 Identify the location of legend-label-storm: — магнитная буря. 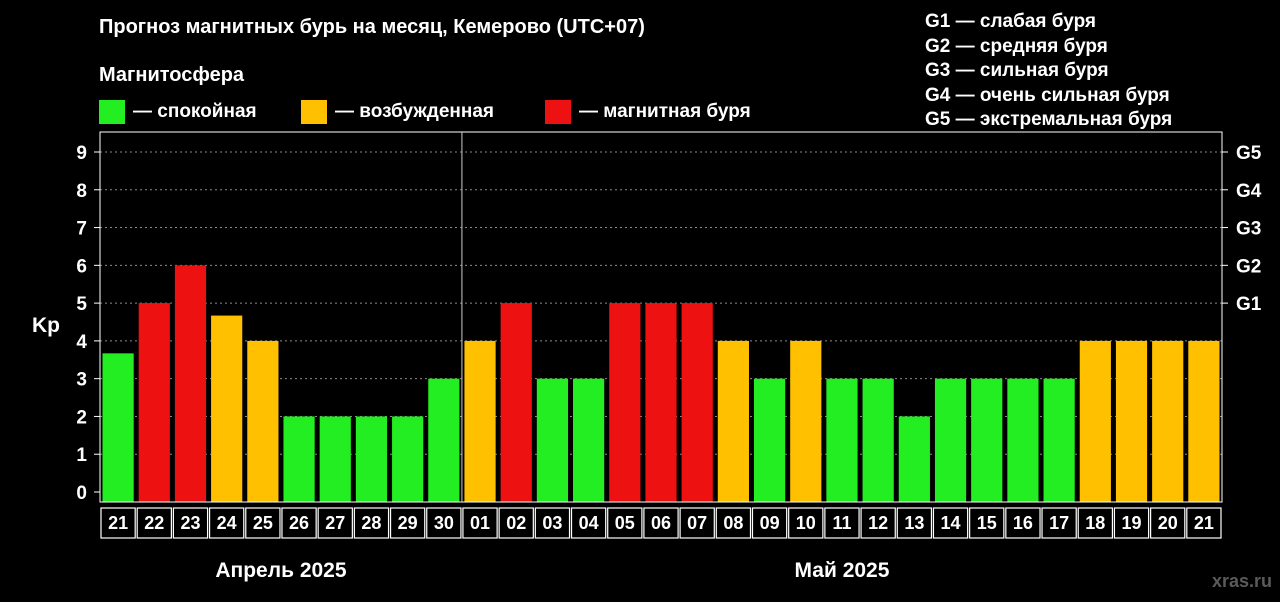
(665, 111).